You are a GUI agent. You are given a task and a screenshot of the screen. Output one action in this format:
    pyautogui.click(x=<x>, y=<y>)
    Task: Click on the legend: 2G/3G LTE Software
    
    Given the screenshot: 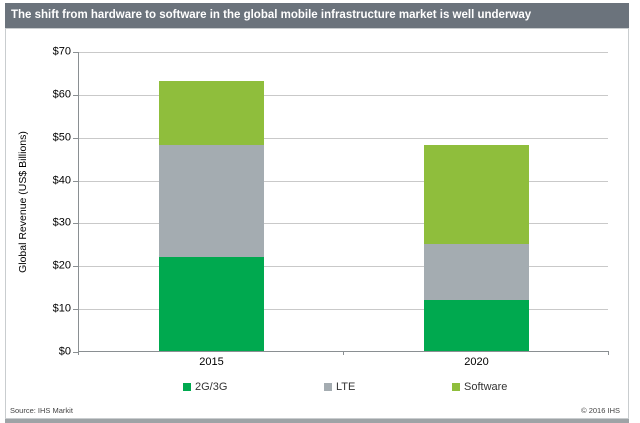 What is the action you would take?
    pyautogui.click(x=317, y=389)
    